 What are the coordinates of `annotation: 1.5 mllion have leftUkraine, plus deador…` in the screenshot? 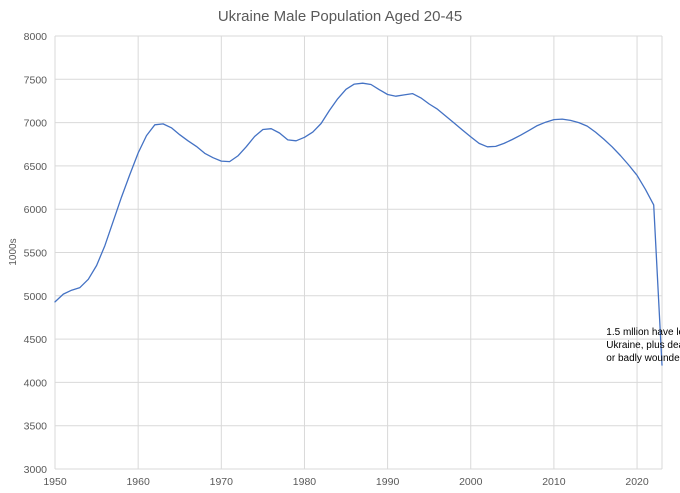 It's located at (643, 345).